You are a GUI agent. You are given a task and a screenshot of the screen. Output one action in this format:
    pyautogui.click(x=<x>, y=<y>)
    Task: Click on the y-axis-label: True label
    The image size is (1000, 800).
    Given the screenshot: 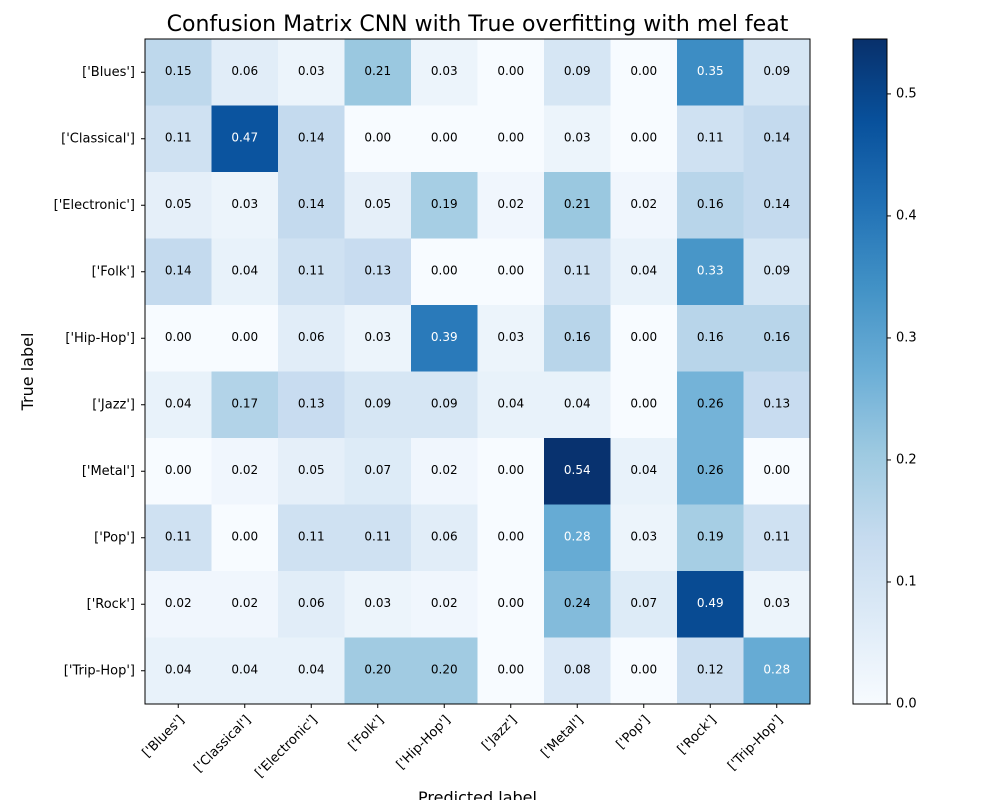 What is the action you would take?
    pyautogui.click(x=27, y=372)
    